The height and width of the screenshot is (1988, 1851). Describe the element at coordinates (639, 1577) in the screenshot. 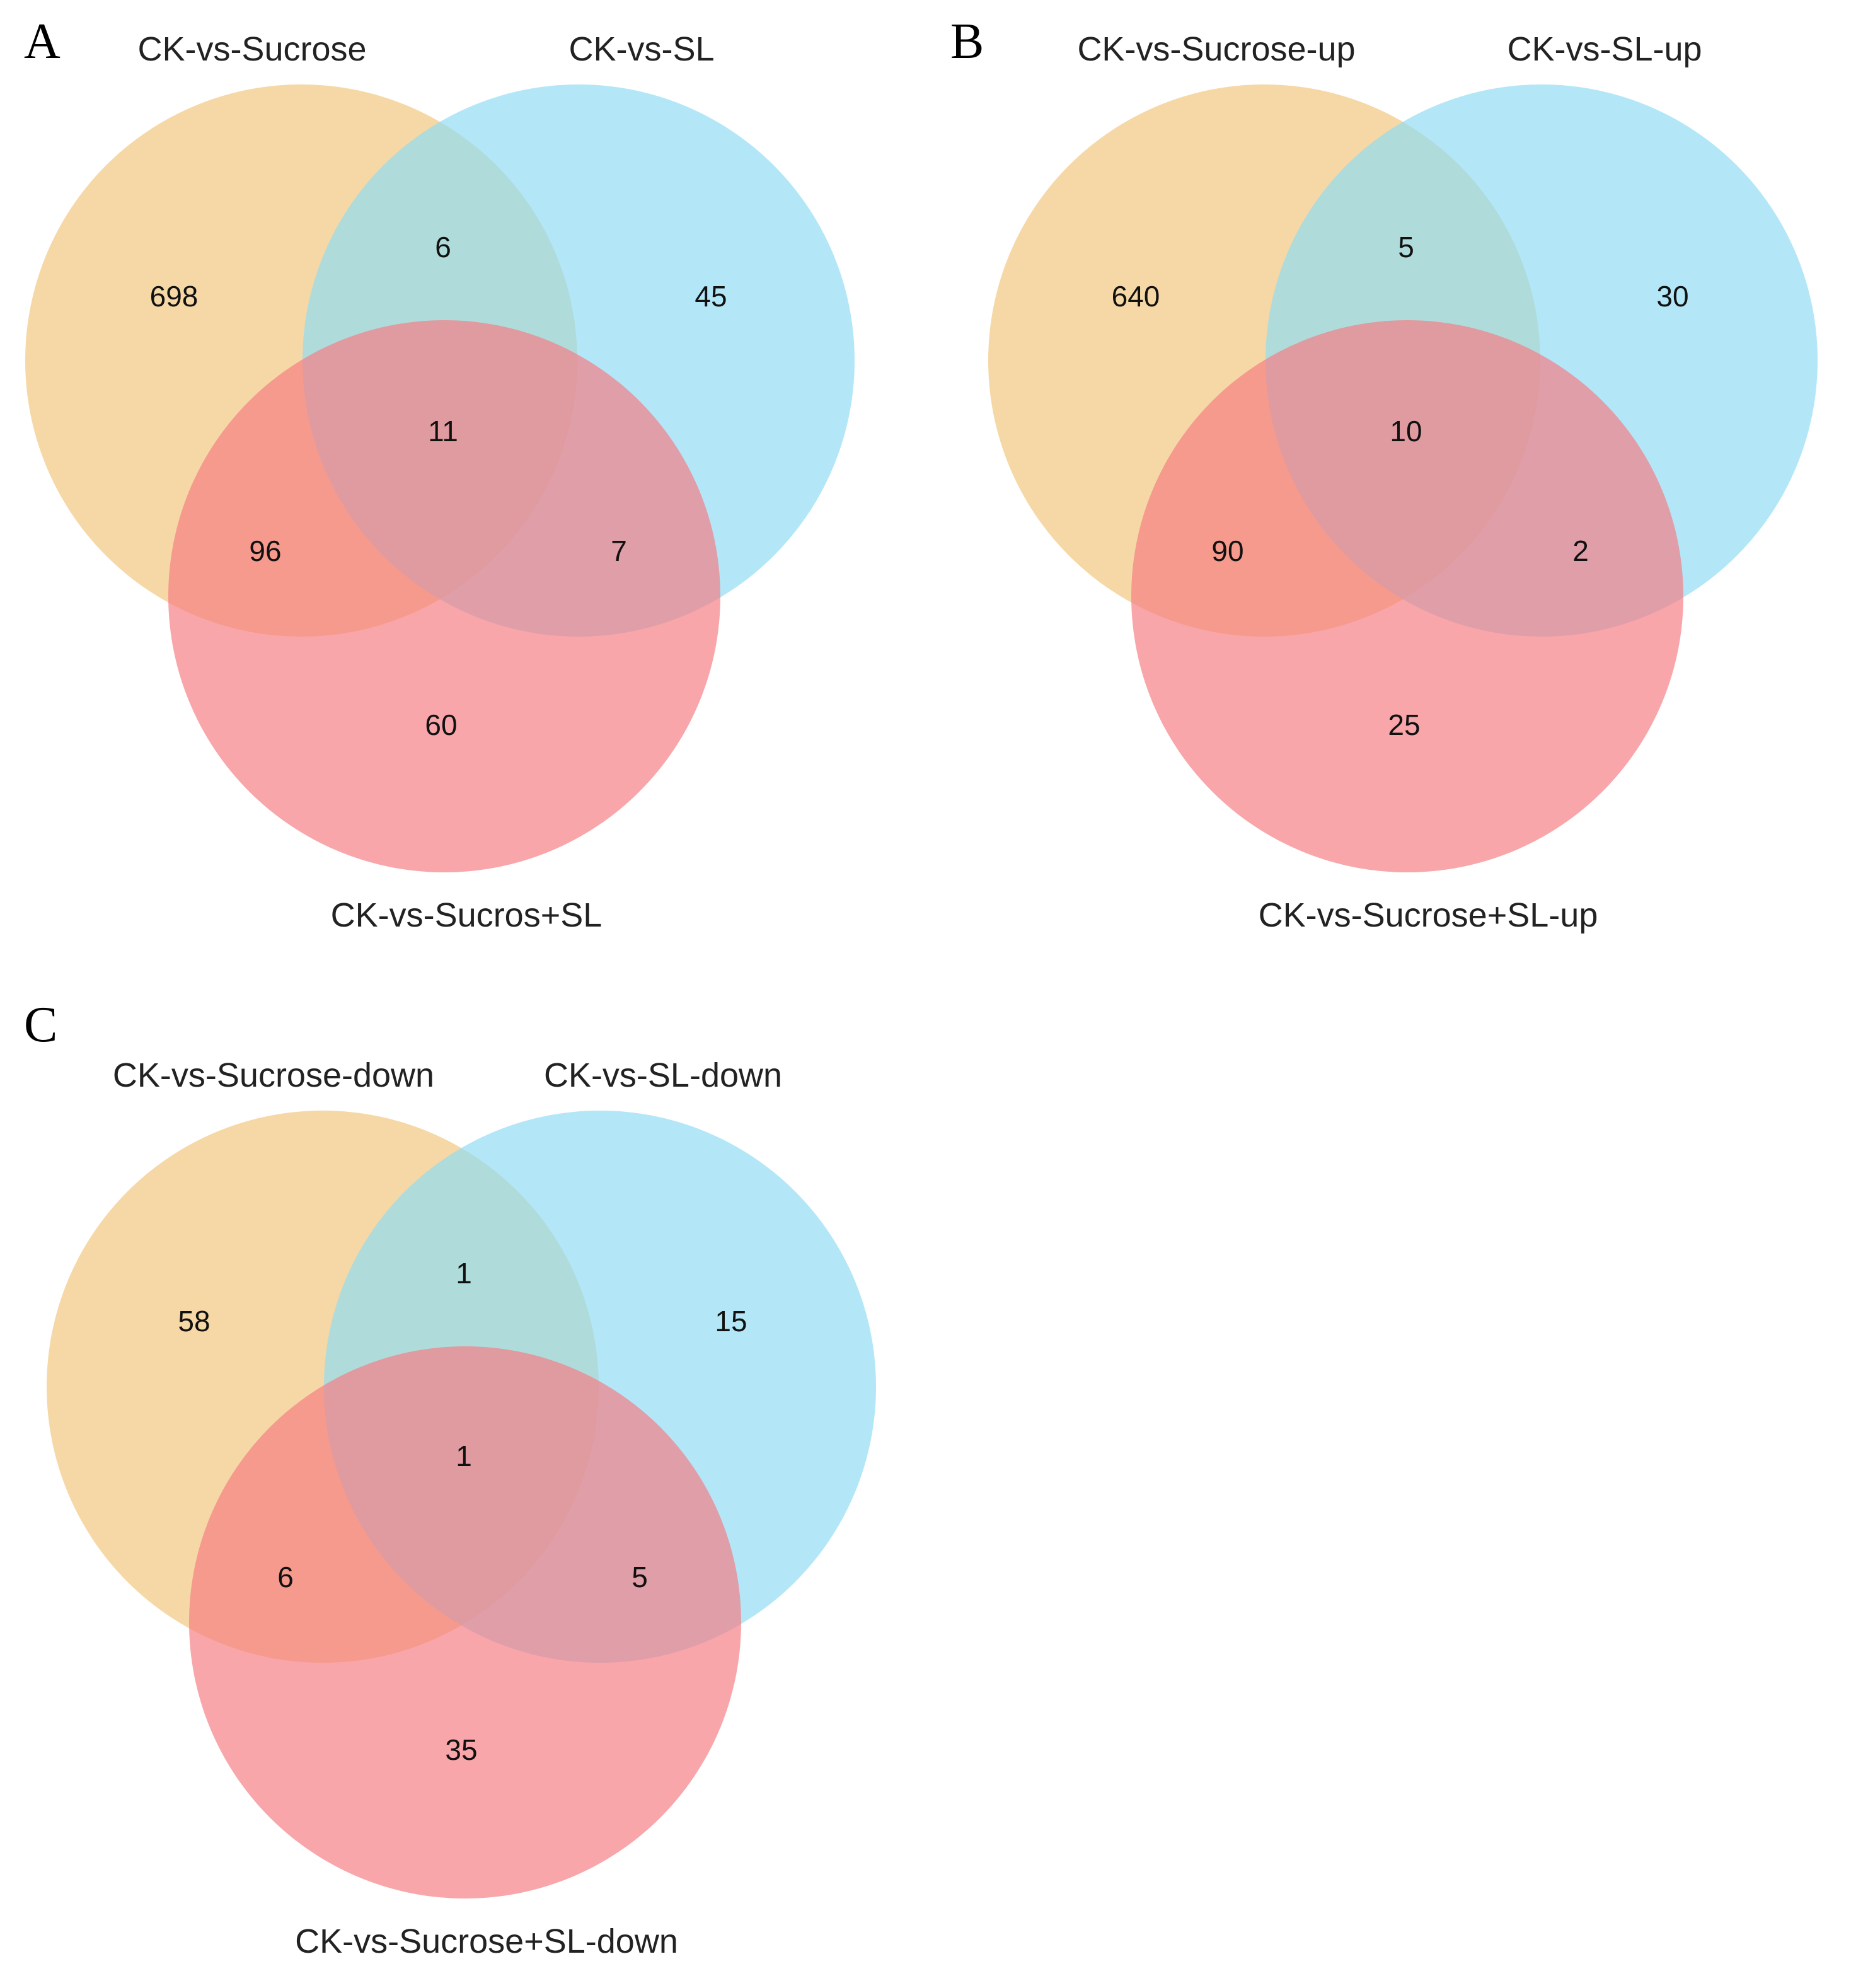

I see `count-set-2-3: 5` at that location.